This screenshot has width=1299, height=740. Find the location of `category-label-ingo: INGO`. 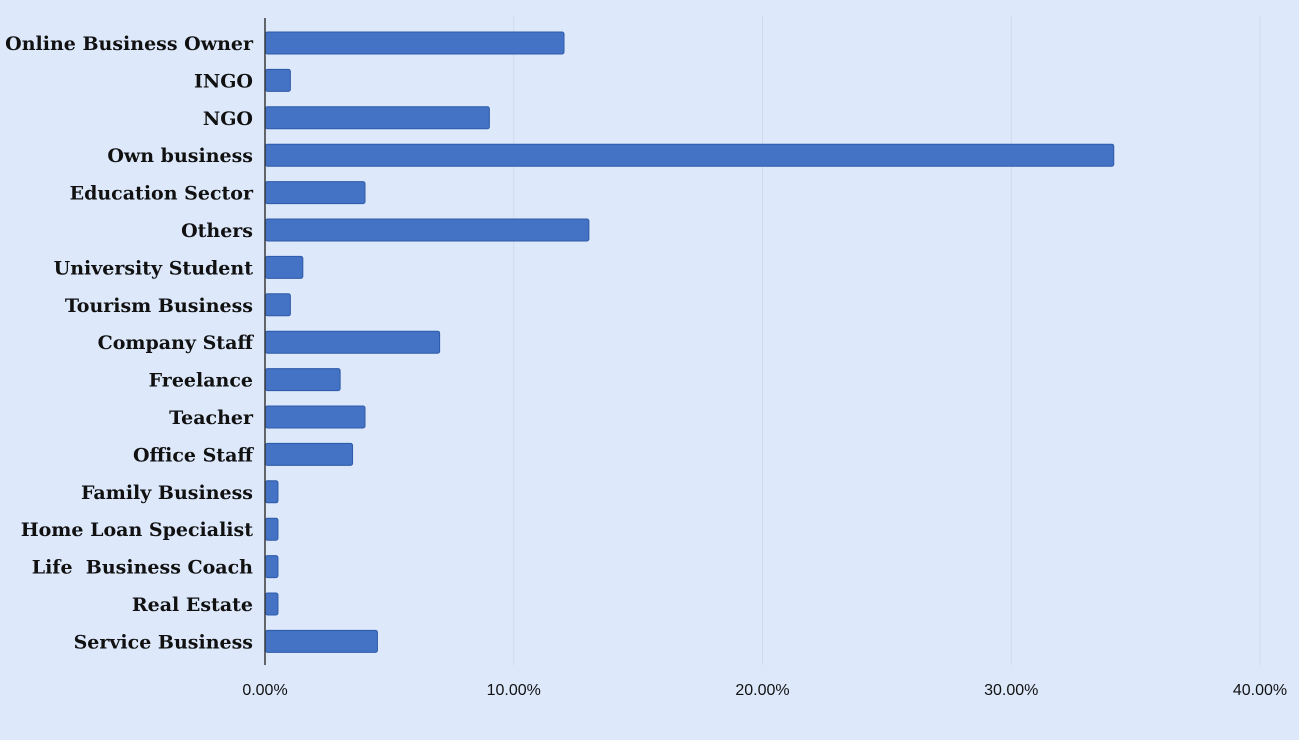

category-label-ingo: INGO is located at coordinates (223, 81).